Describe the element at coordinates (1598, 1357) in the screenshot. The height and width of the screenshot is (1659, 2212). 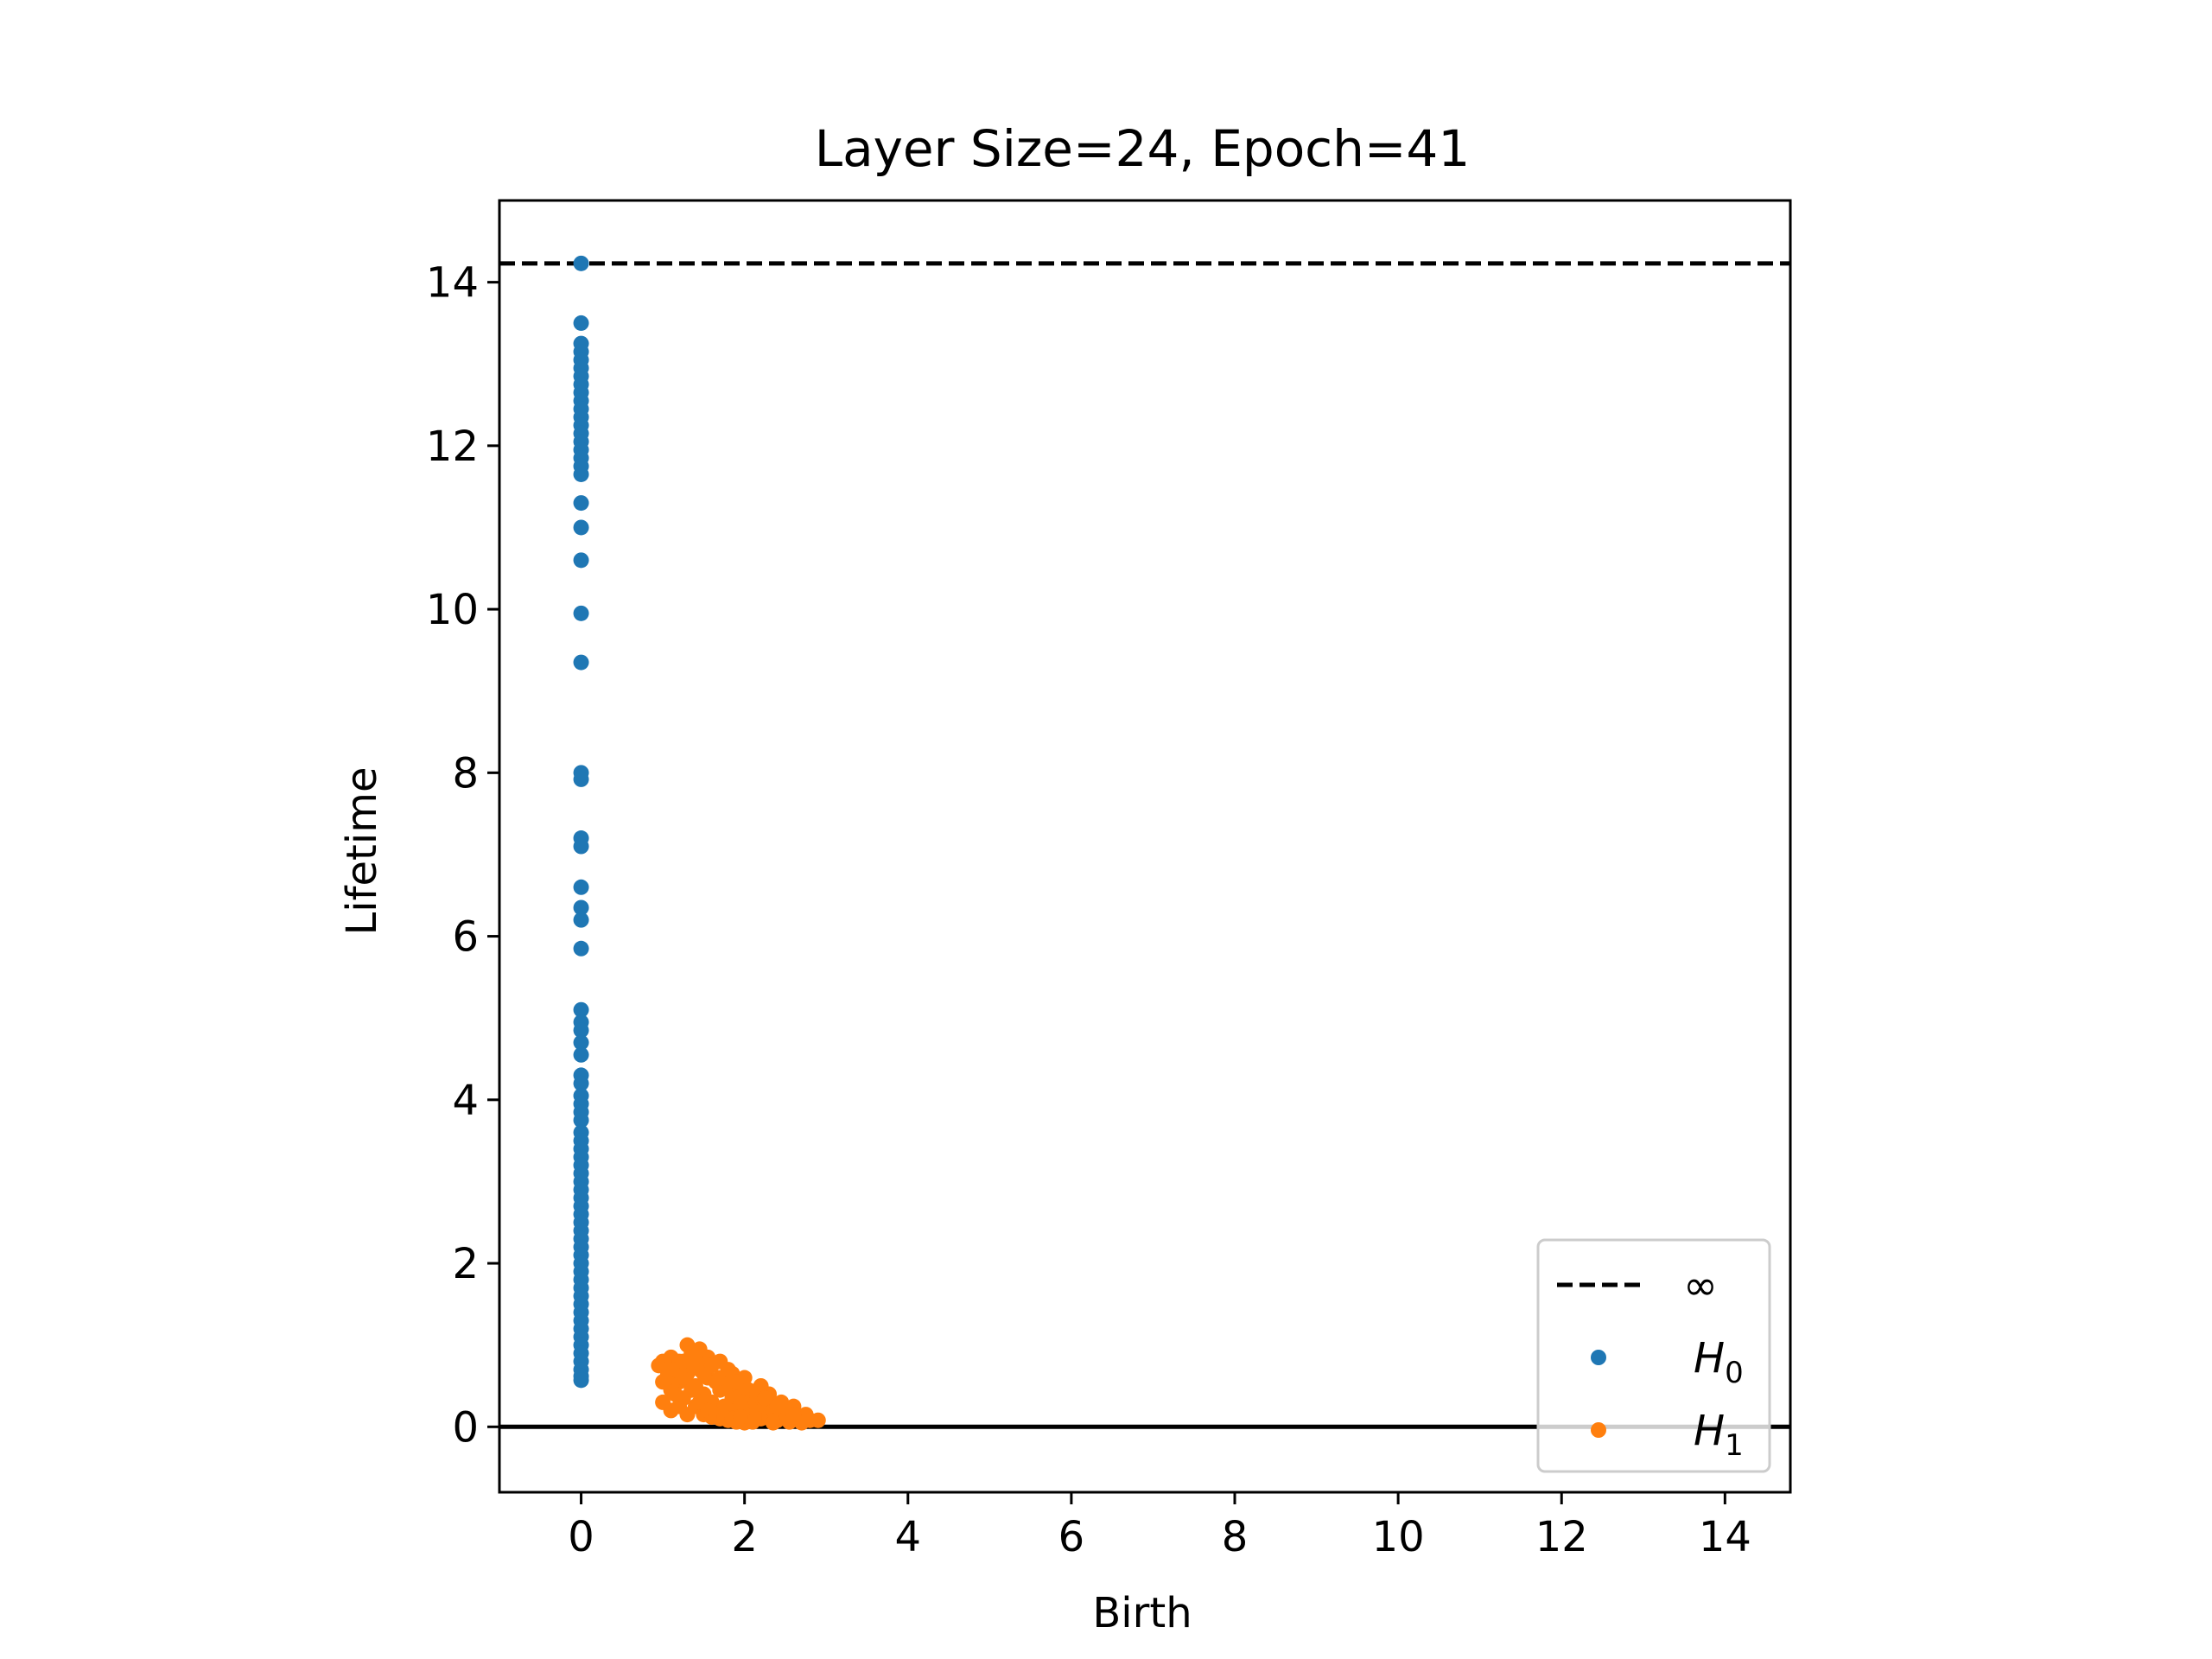
I see `legend-marker-h0` at that location.